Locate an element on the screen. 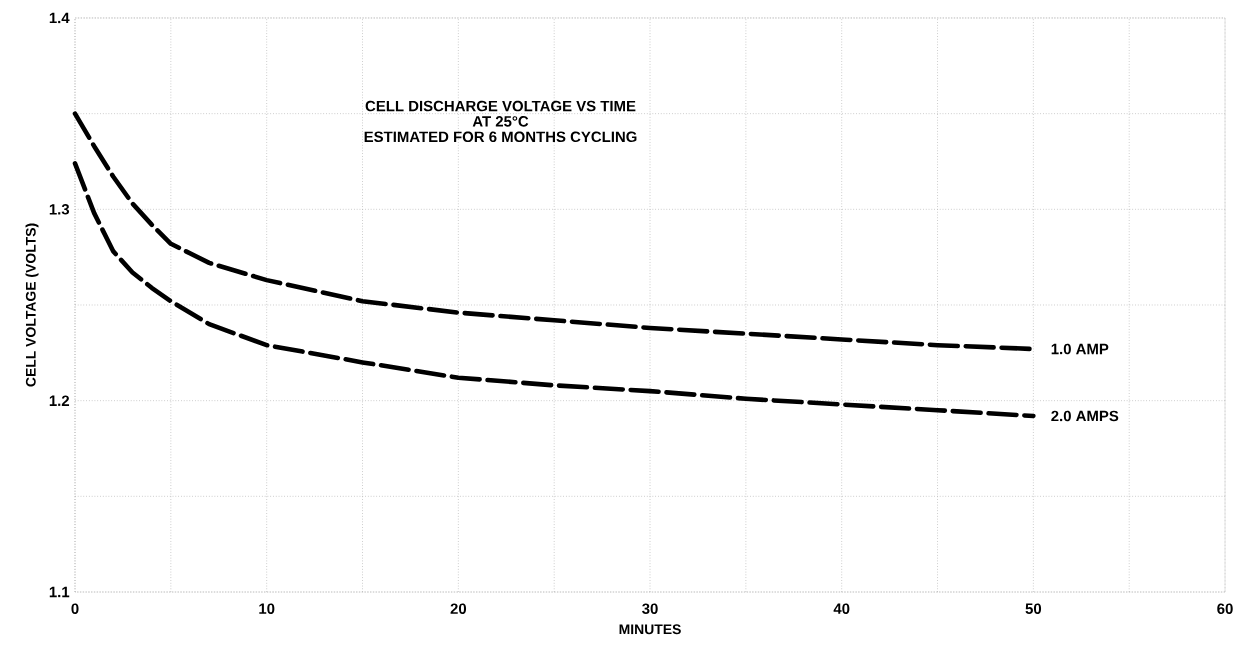  series-label: 2.0 AMPS is located at coordinates (1085, 416).